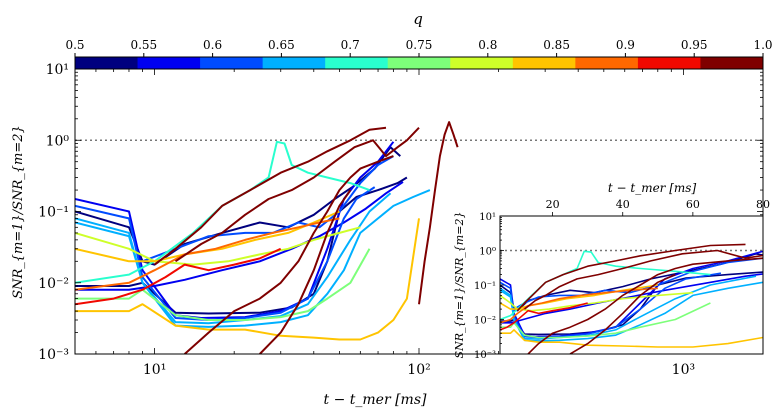 The height and width of the screenshot is (416, 778). I want to click on colorbar-tick-label: 0.65, so click(281, 45).